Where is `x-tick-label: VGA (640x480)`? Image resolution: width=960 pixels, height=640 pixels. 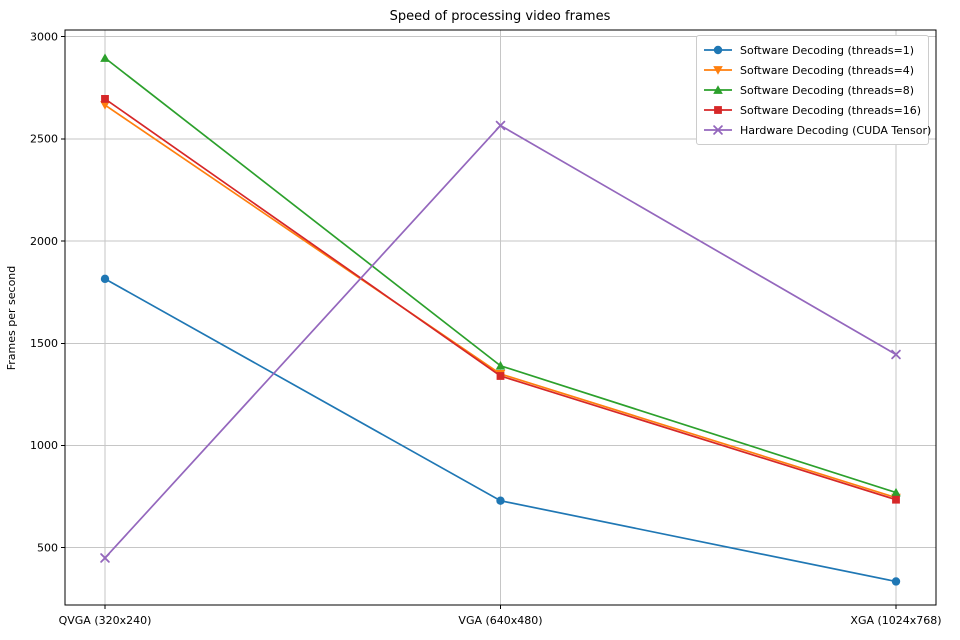
x-tick-label: VGA (640x480) is located at coordinates (500, 620).